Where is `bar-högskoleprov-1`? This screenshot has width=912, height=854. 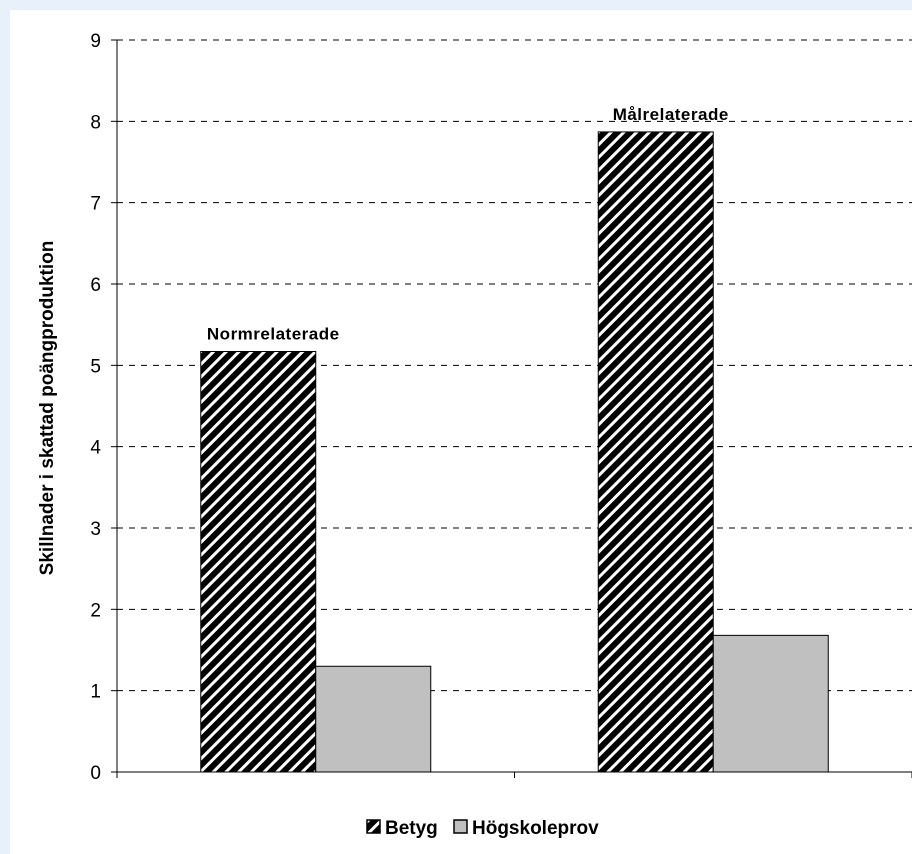 bar-högskoleprov-1 is located at coordinates (373, 719).